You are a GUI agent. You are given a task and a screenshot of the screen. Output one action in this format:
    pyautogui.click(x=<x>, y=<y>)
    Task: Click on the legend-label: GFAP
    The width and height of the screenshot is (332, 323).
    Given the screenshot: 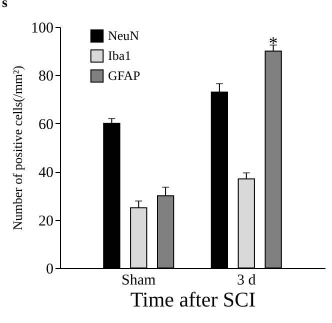 What is the action you would take?
    pyautogui.click(x=124, y=75)
    